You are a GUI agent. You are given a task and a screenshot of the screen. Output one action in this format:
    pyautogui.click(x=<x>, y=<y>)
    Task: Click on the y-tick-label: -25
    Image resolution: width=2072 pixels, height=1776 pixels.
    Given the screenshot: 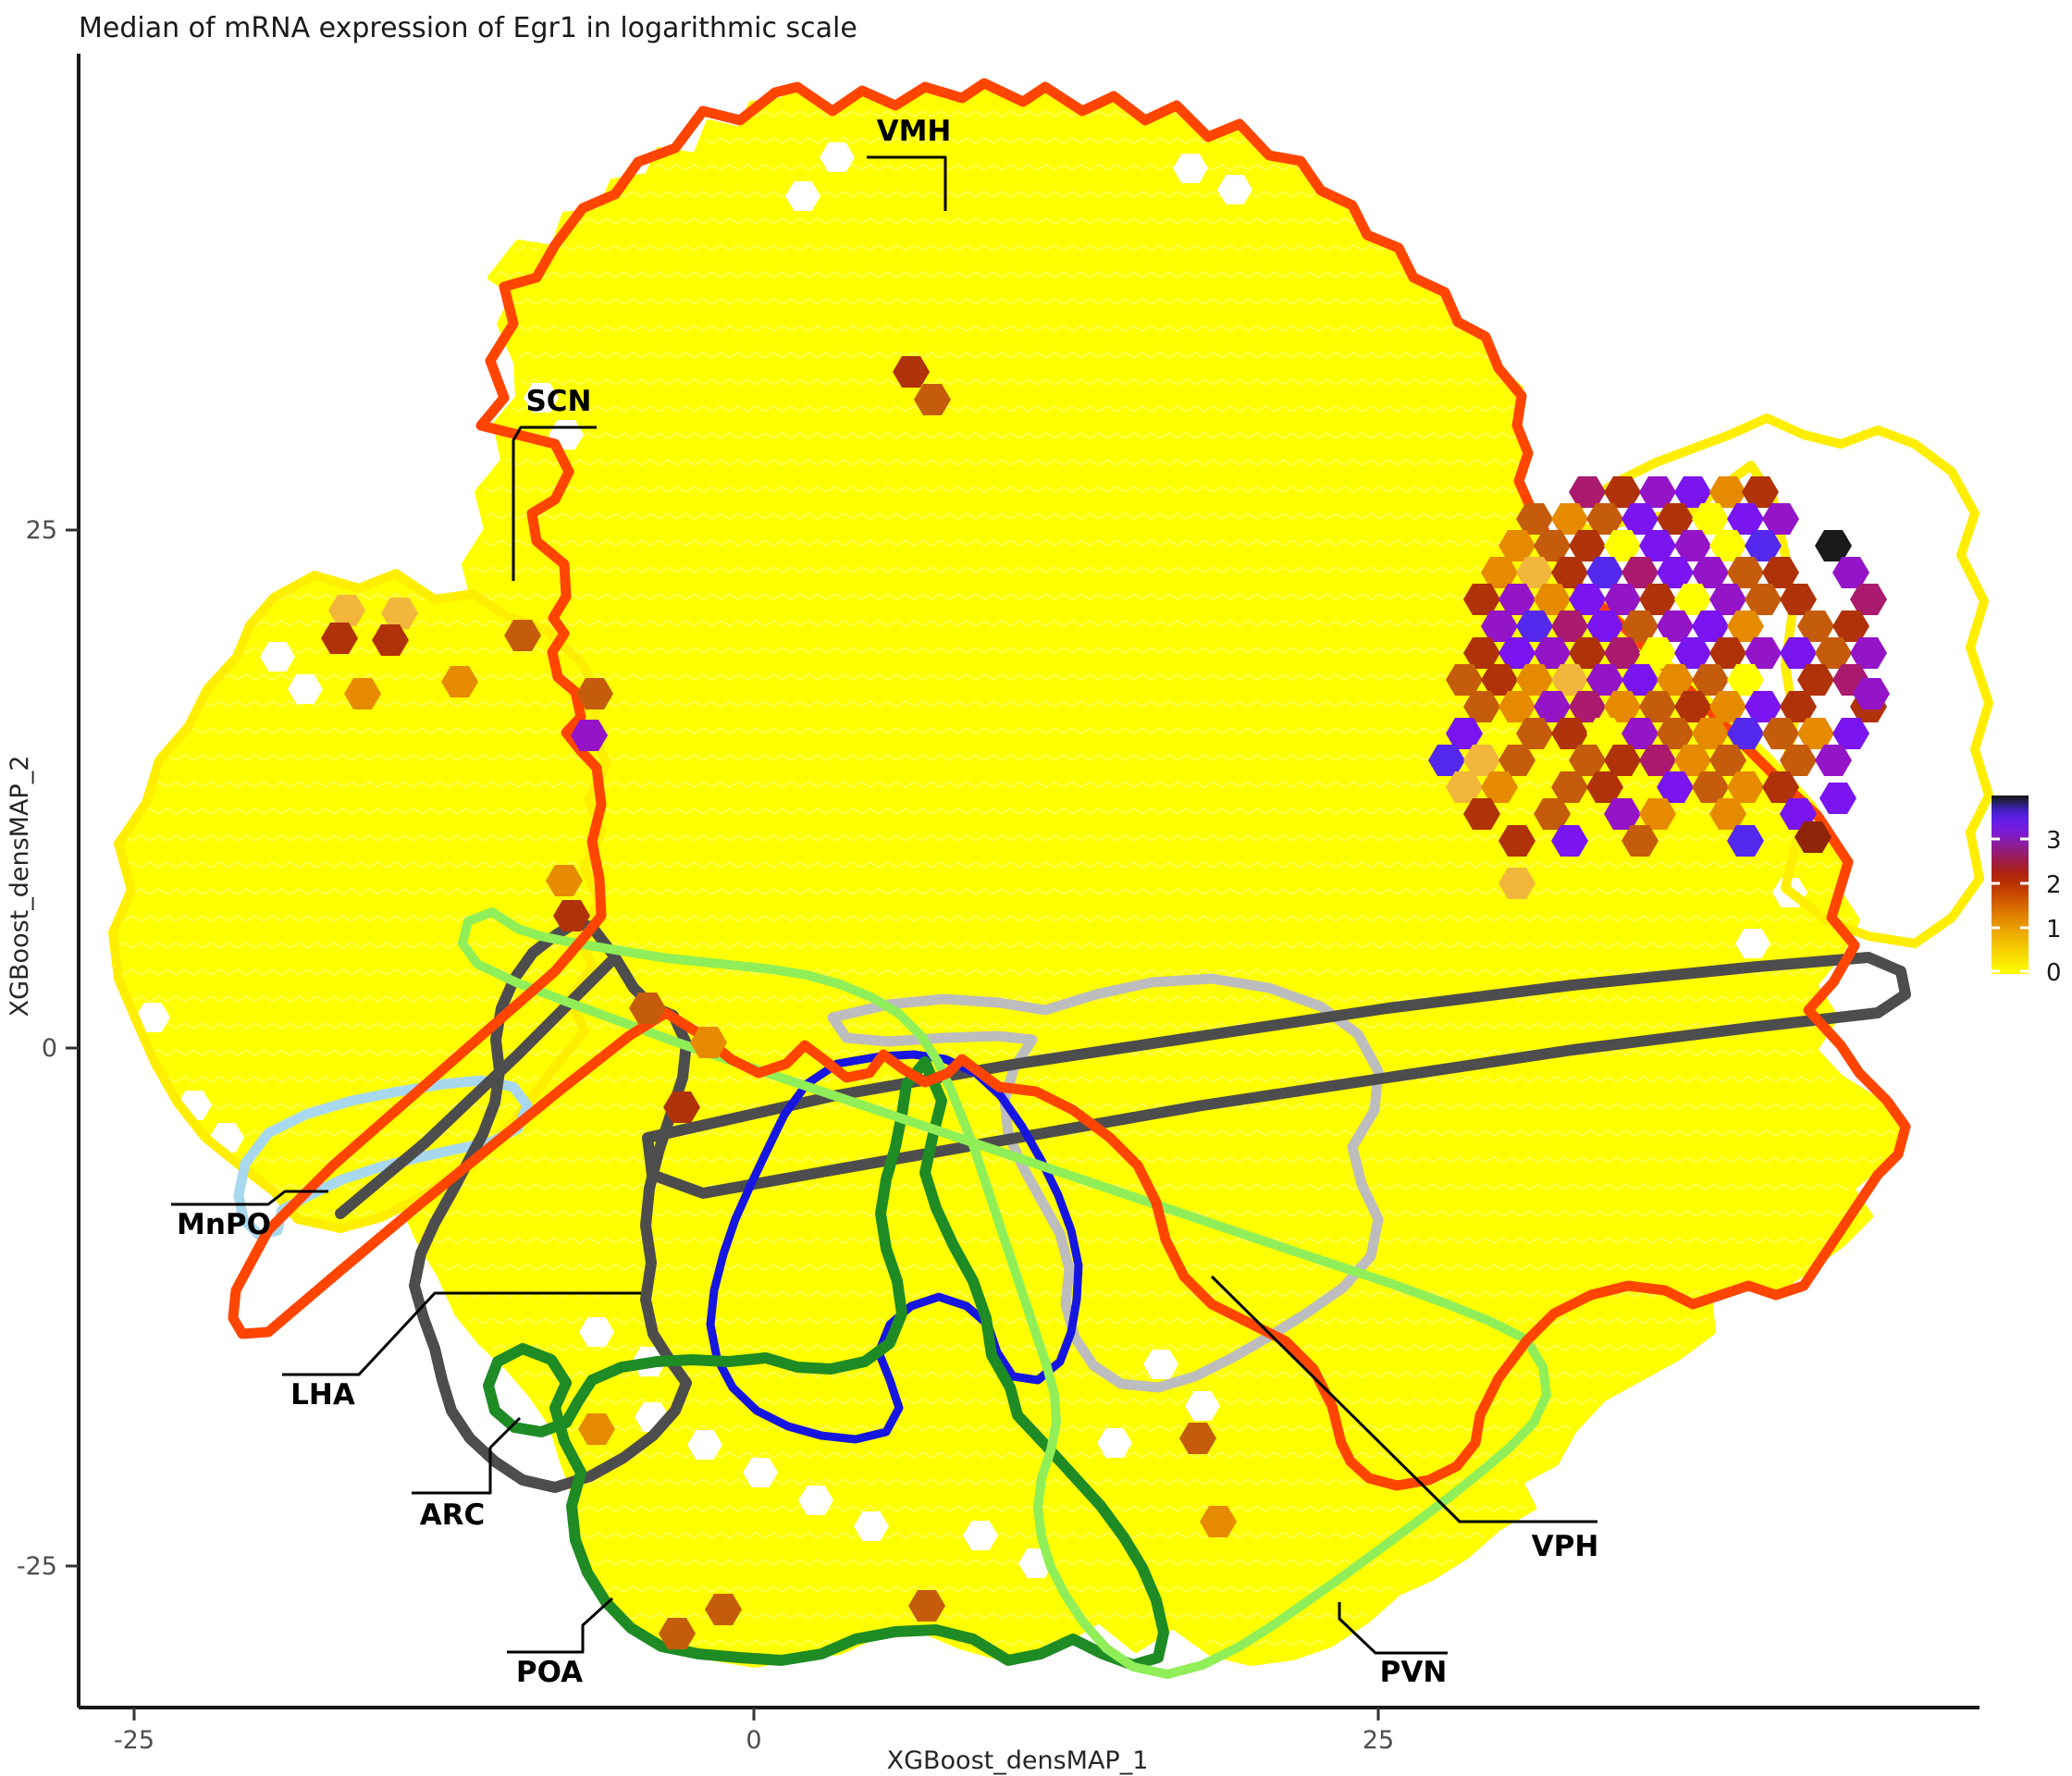 What is the action you would take?
    pyautogui.click(x=37, y=1566)
    